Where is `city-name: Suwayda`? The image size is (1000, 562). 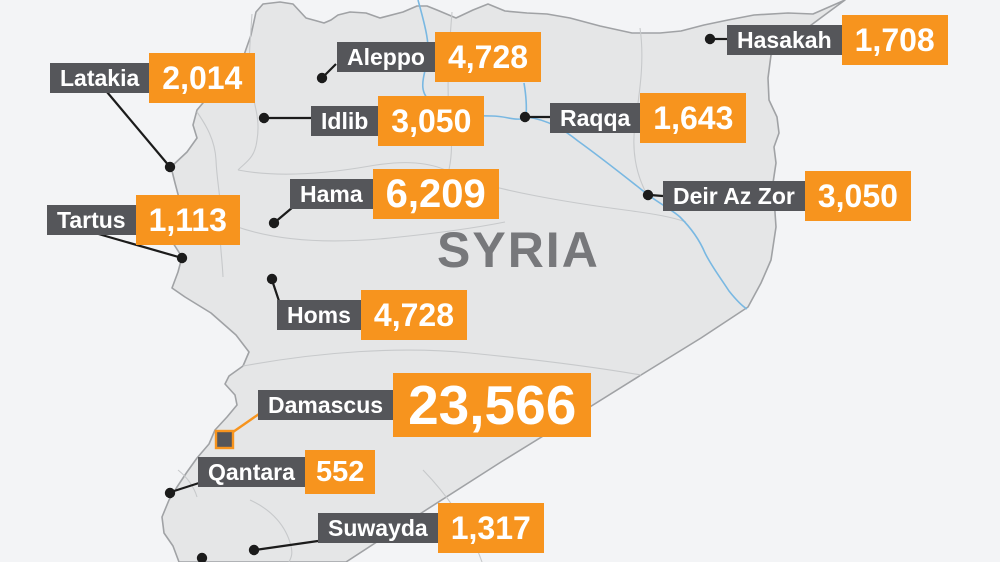
city-name: Suwayda is located at coordinates (378, 528).